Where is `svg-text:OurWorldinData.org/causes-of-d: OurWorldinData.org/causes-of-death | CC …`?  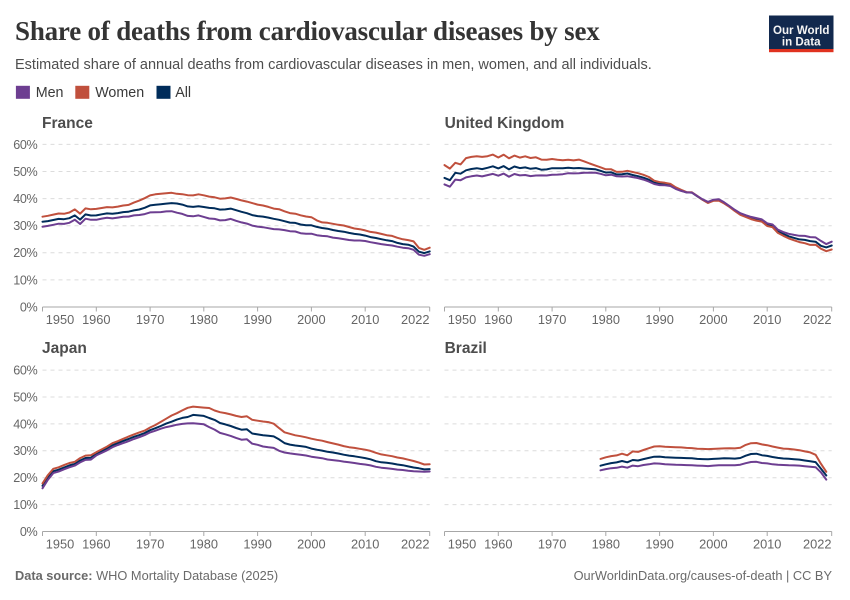
svg-text:OurWorldinData.org/causes-of-d: OurWorldinData.org/causes-of-death | CC … is located at coordinates (703, 575).